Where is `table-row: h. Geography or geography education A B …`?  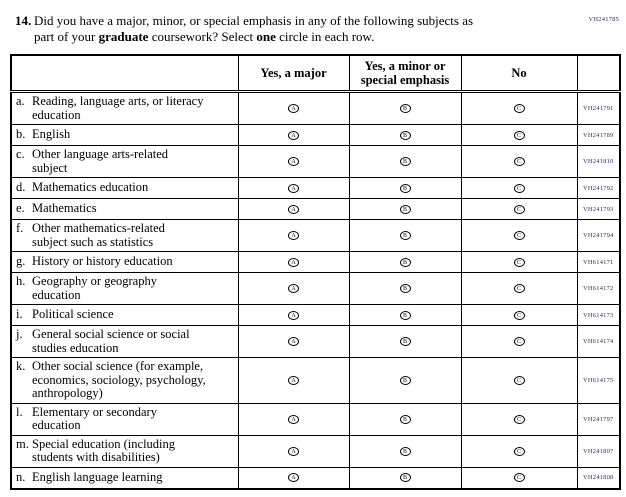 table-row: h. Geography or geography education A B … is located at coordinates (315, 288).